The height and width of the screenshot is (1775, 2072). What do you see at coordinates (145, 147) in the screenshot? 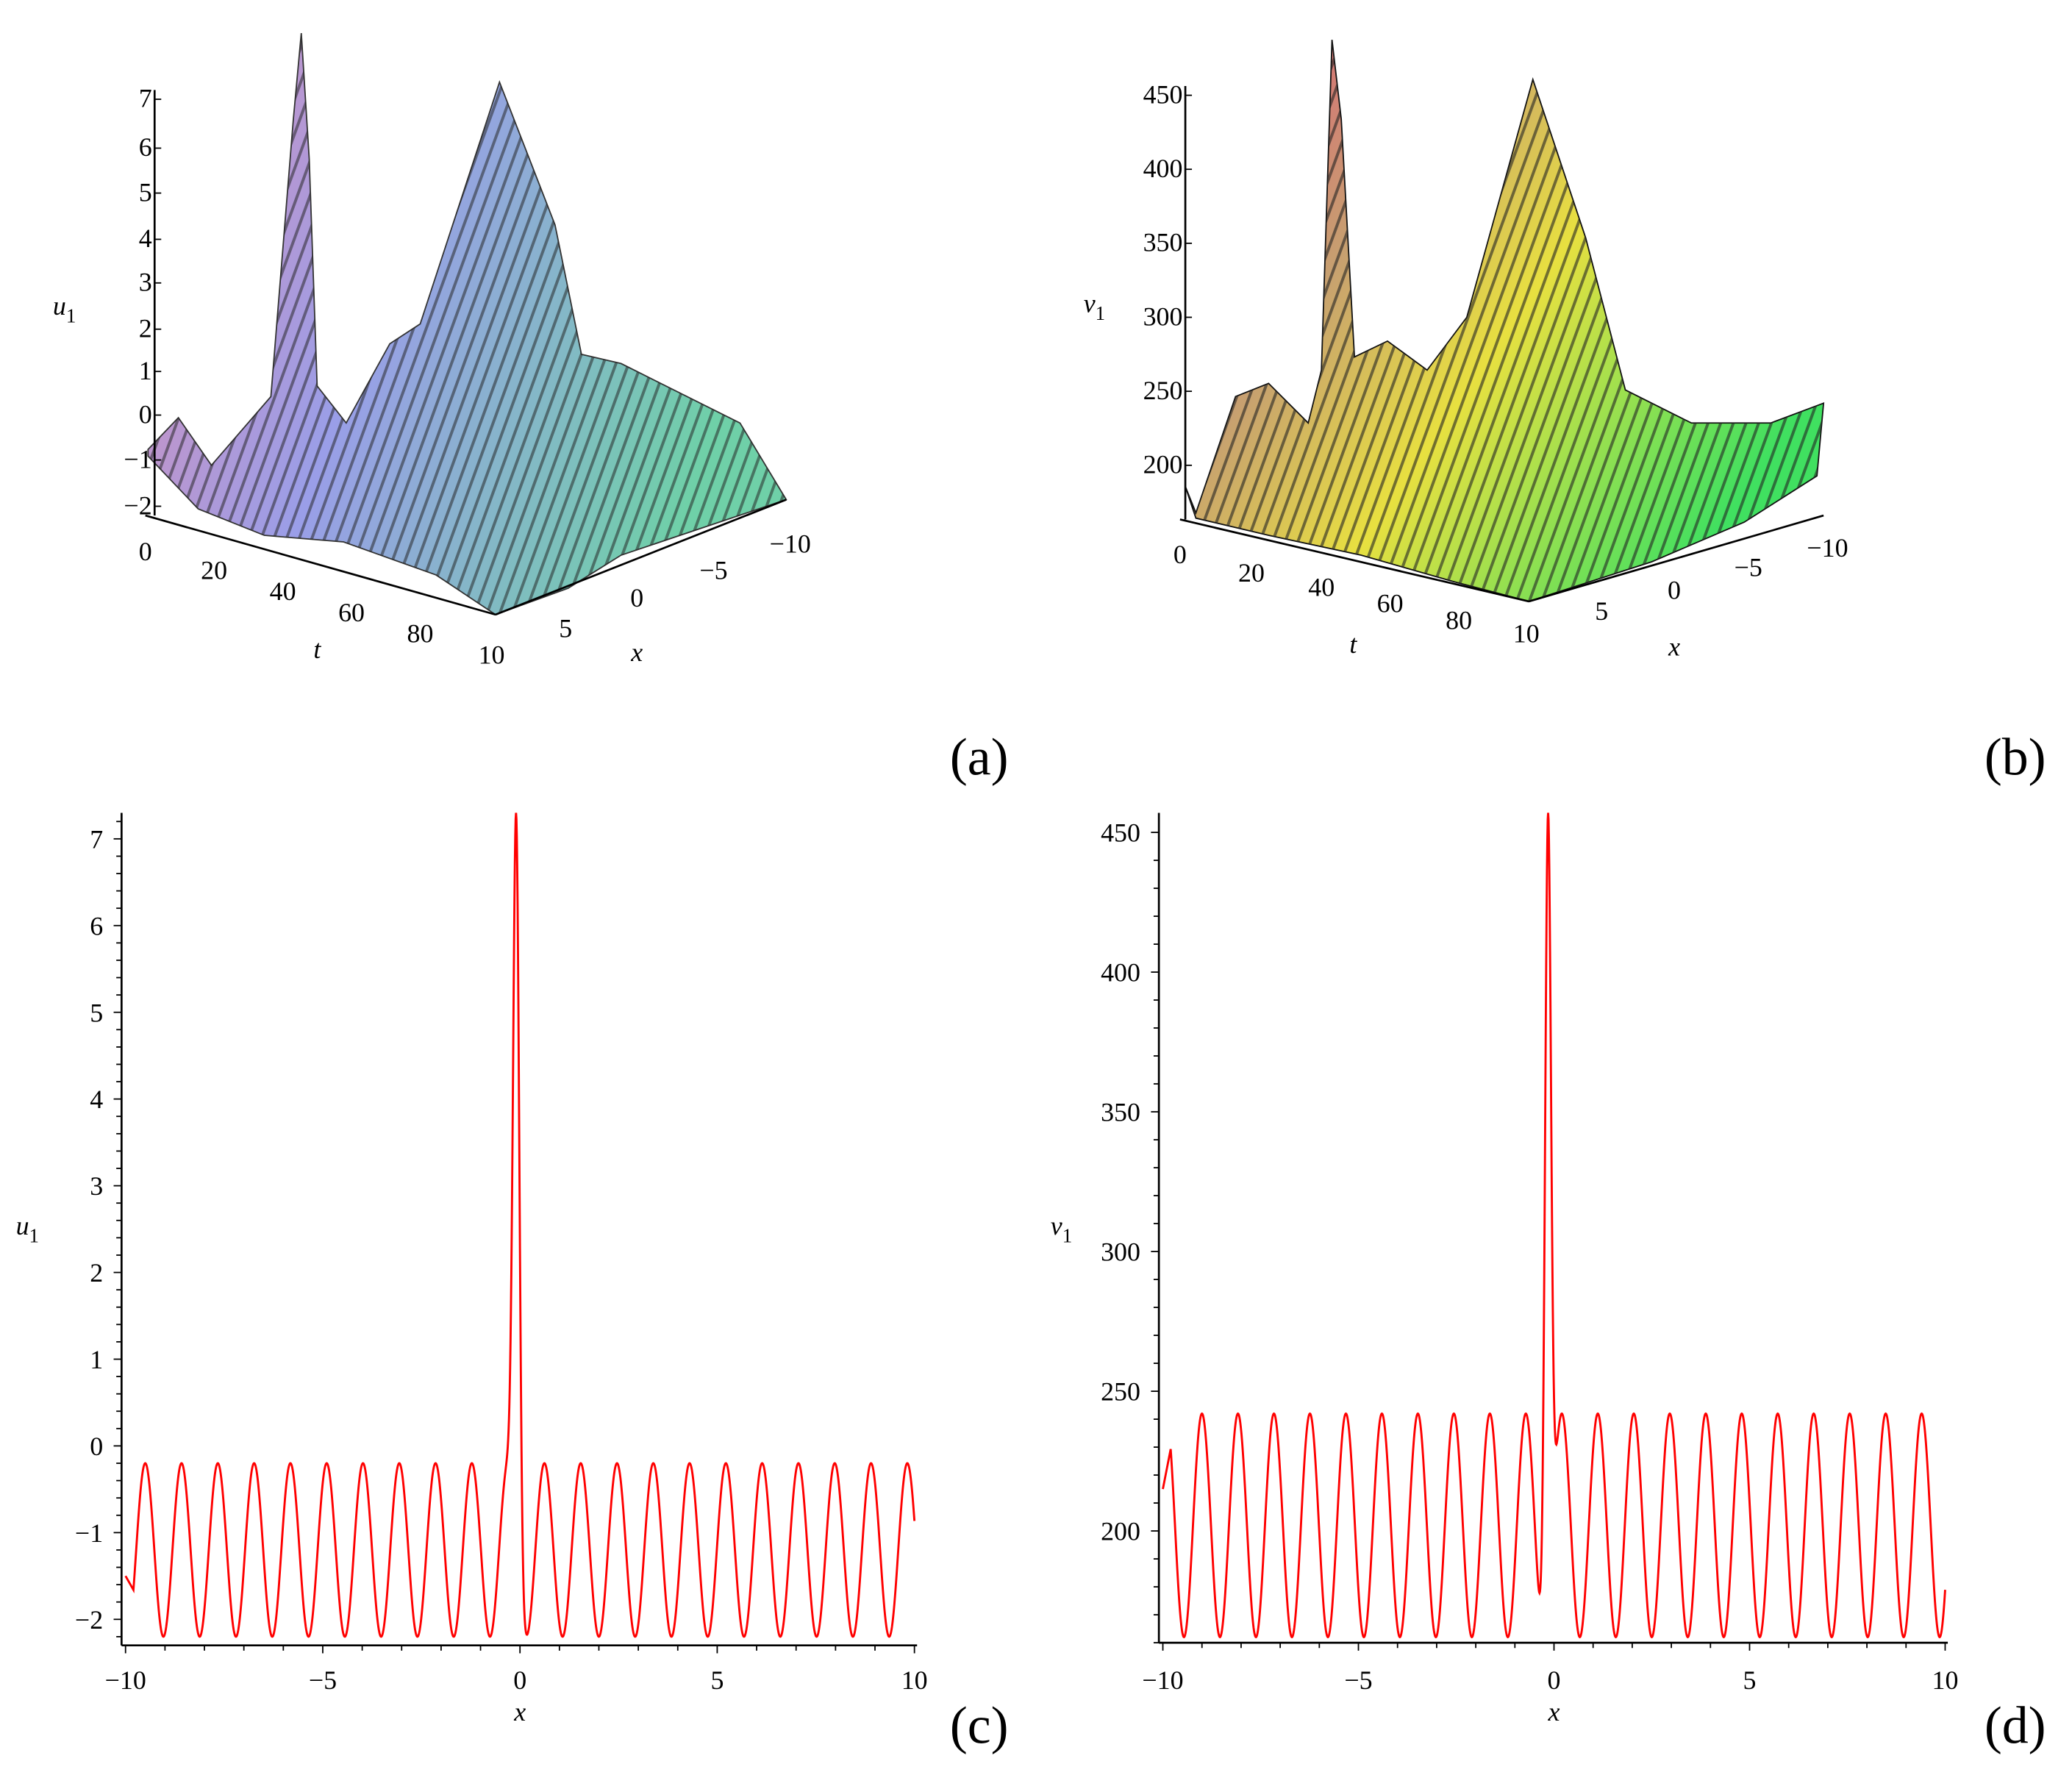
I see `z-tick-label: 6` at bounding box center [145, 147].